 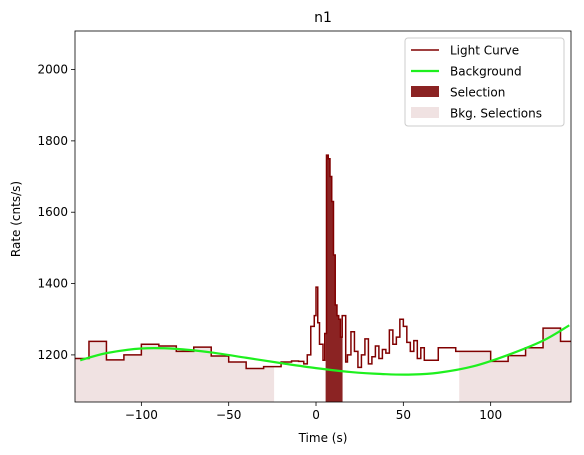 I want to click on legend-label: Background, so click(x=486, y=72).